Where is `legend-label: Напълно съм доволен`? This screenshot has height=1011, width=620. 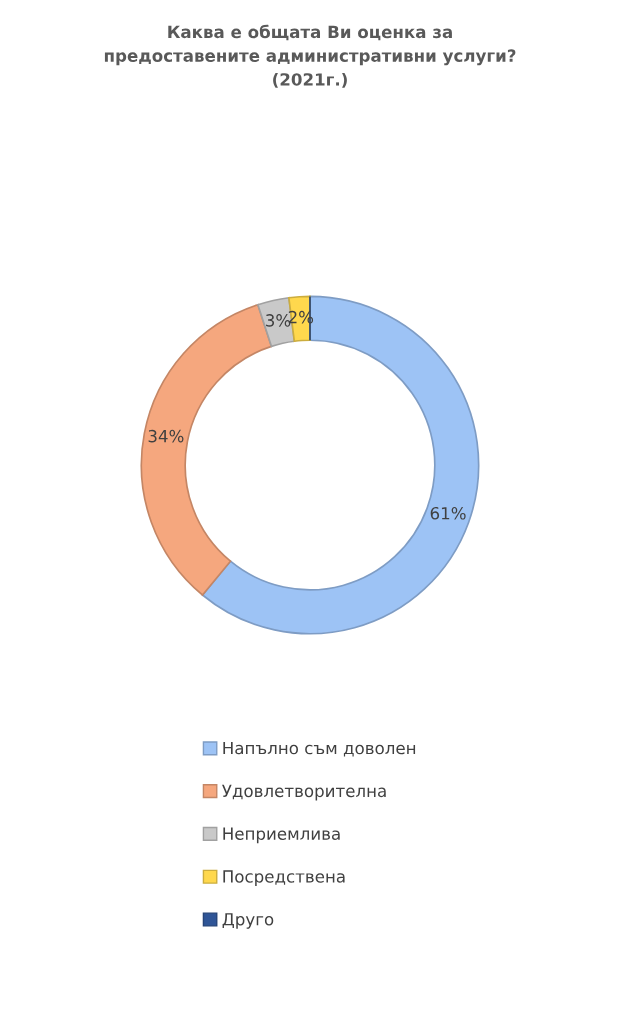 legend-label: Напълно съм доволен is located at coordinates (319, 749).